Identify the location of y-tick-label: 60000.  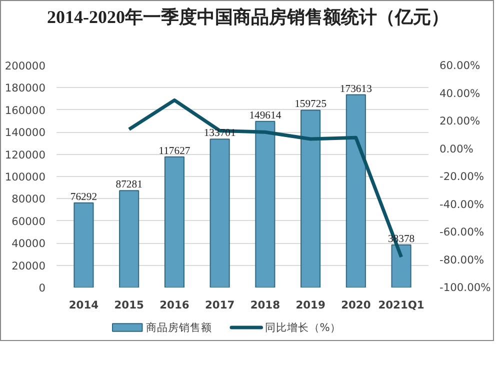
(29, 221).